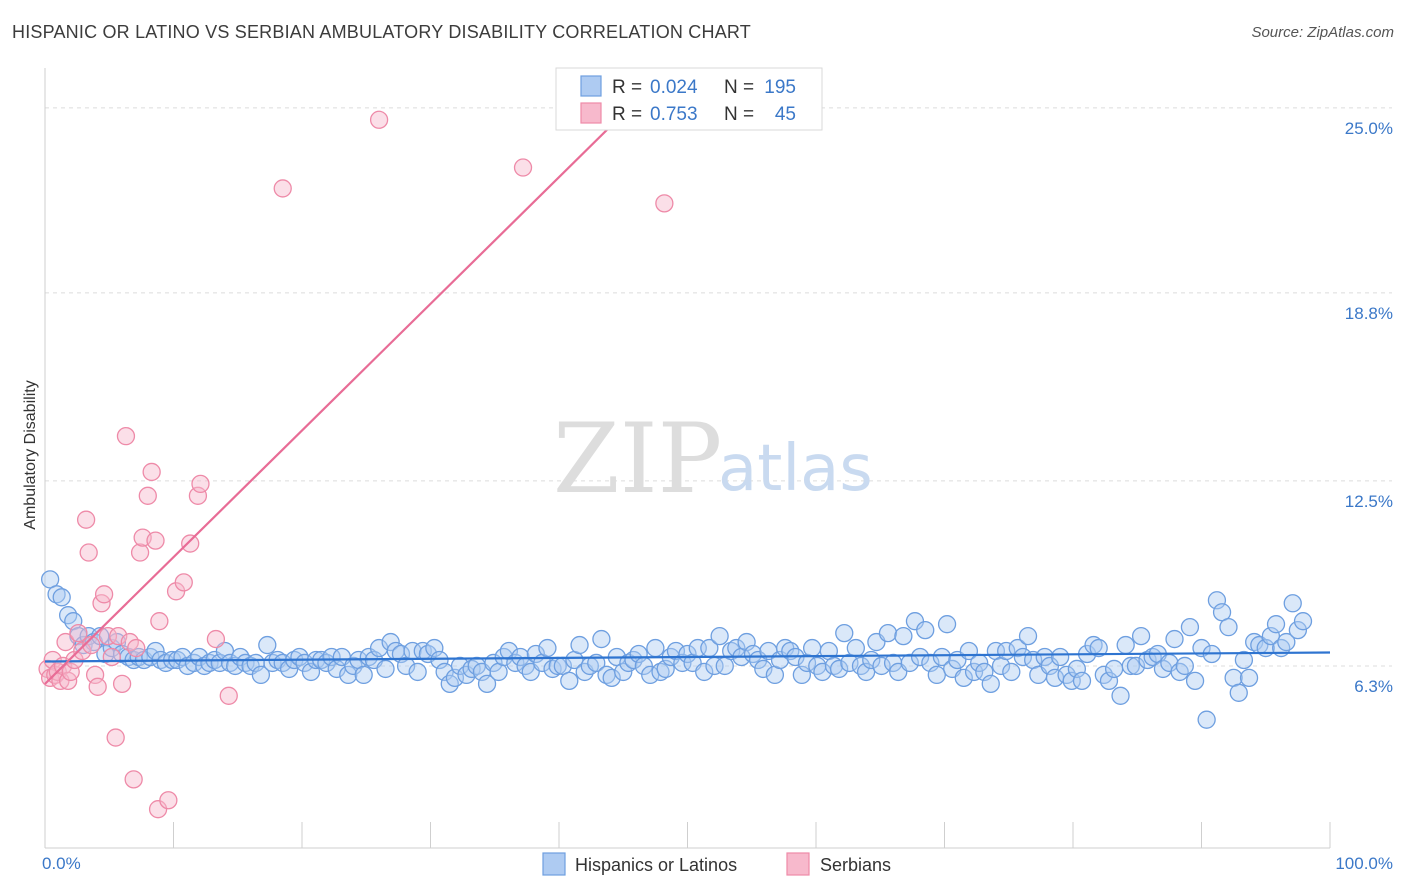  Describe the element at coordinates (1369, 128) in the screenshot. I see `y-tick-label: 25.0%` at that location.